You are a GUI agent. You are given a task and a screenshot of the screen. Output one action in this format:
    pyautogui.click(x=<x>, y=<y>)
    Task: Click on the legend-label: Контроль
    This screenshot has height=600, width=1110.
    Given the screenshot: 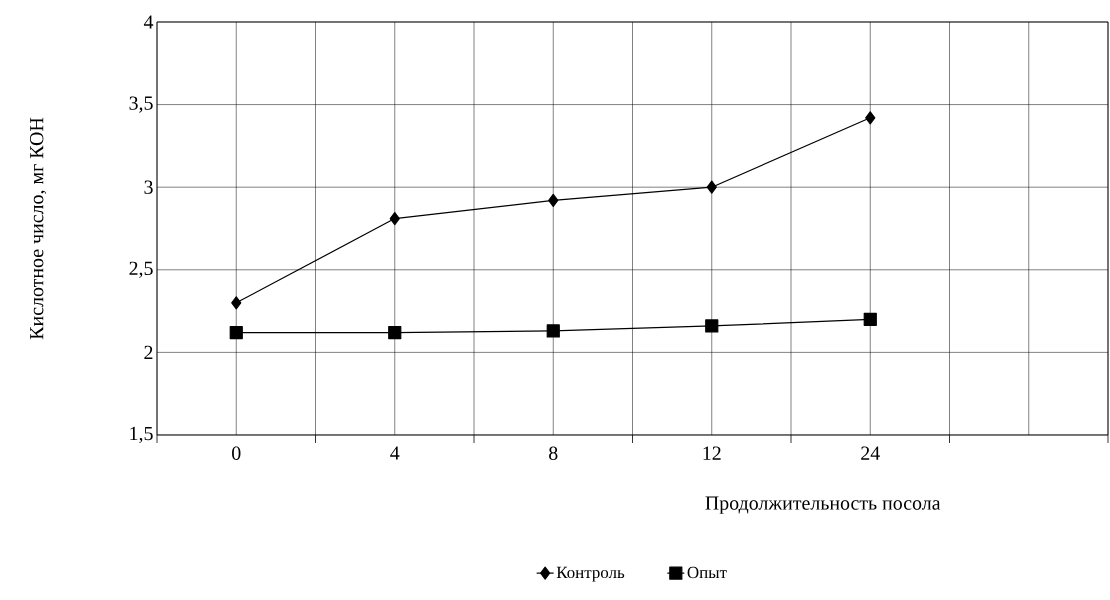 What is the action you would take?
    pyautogui.click(x=590, y=574)
    